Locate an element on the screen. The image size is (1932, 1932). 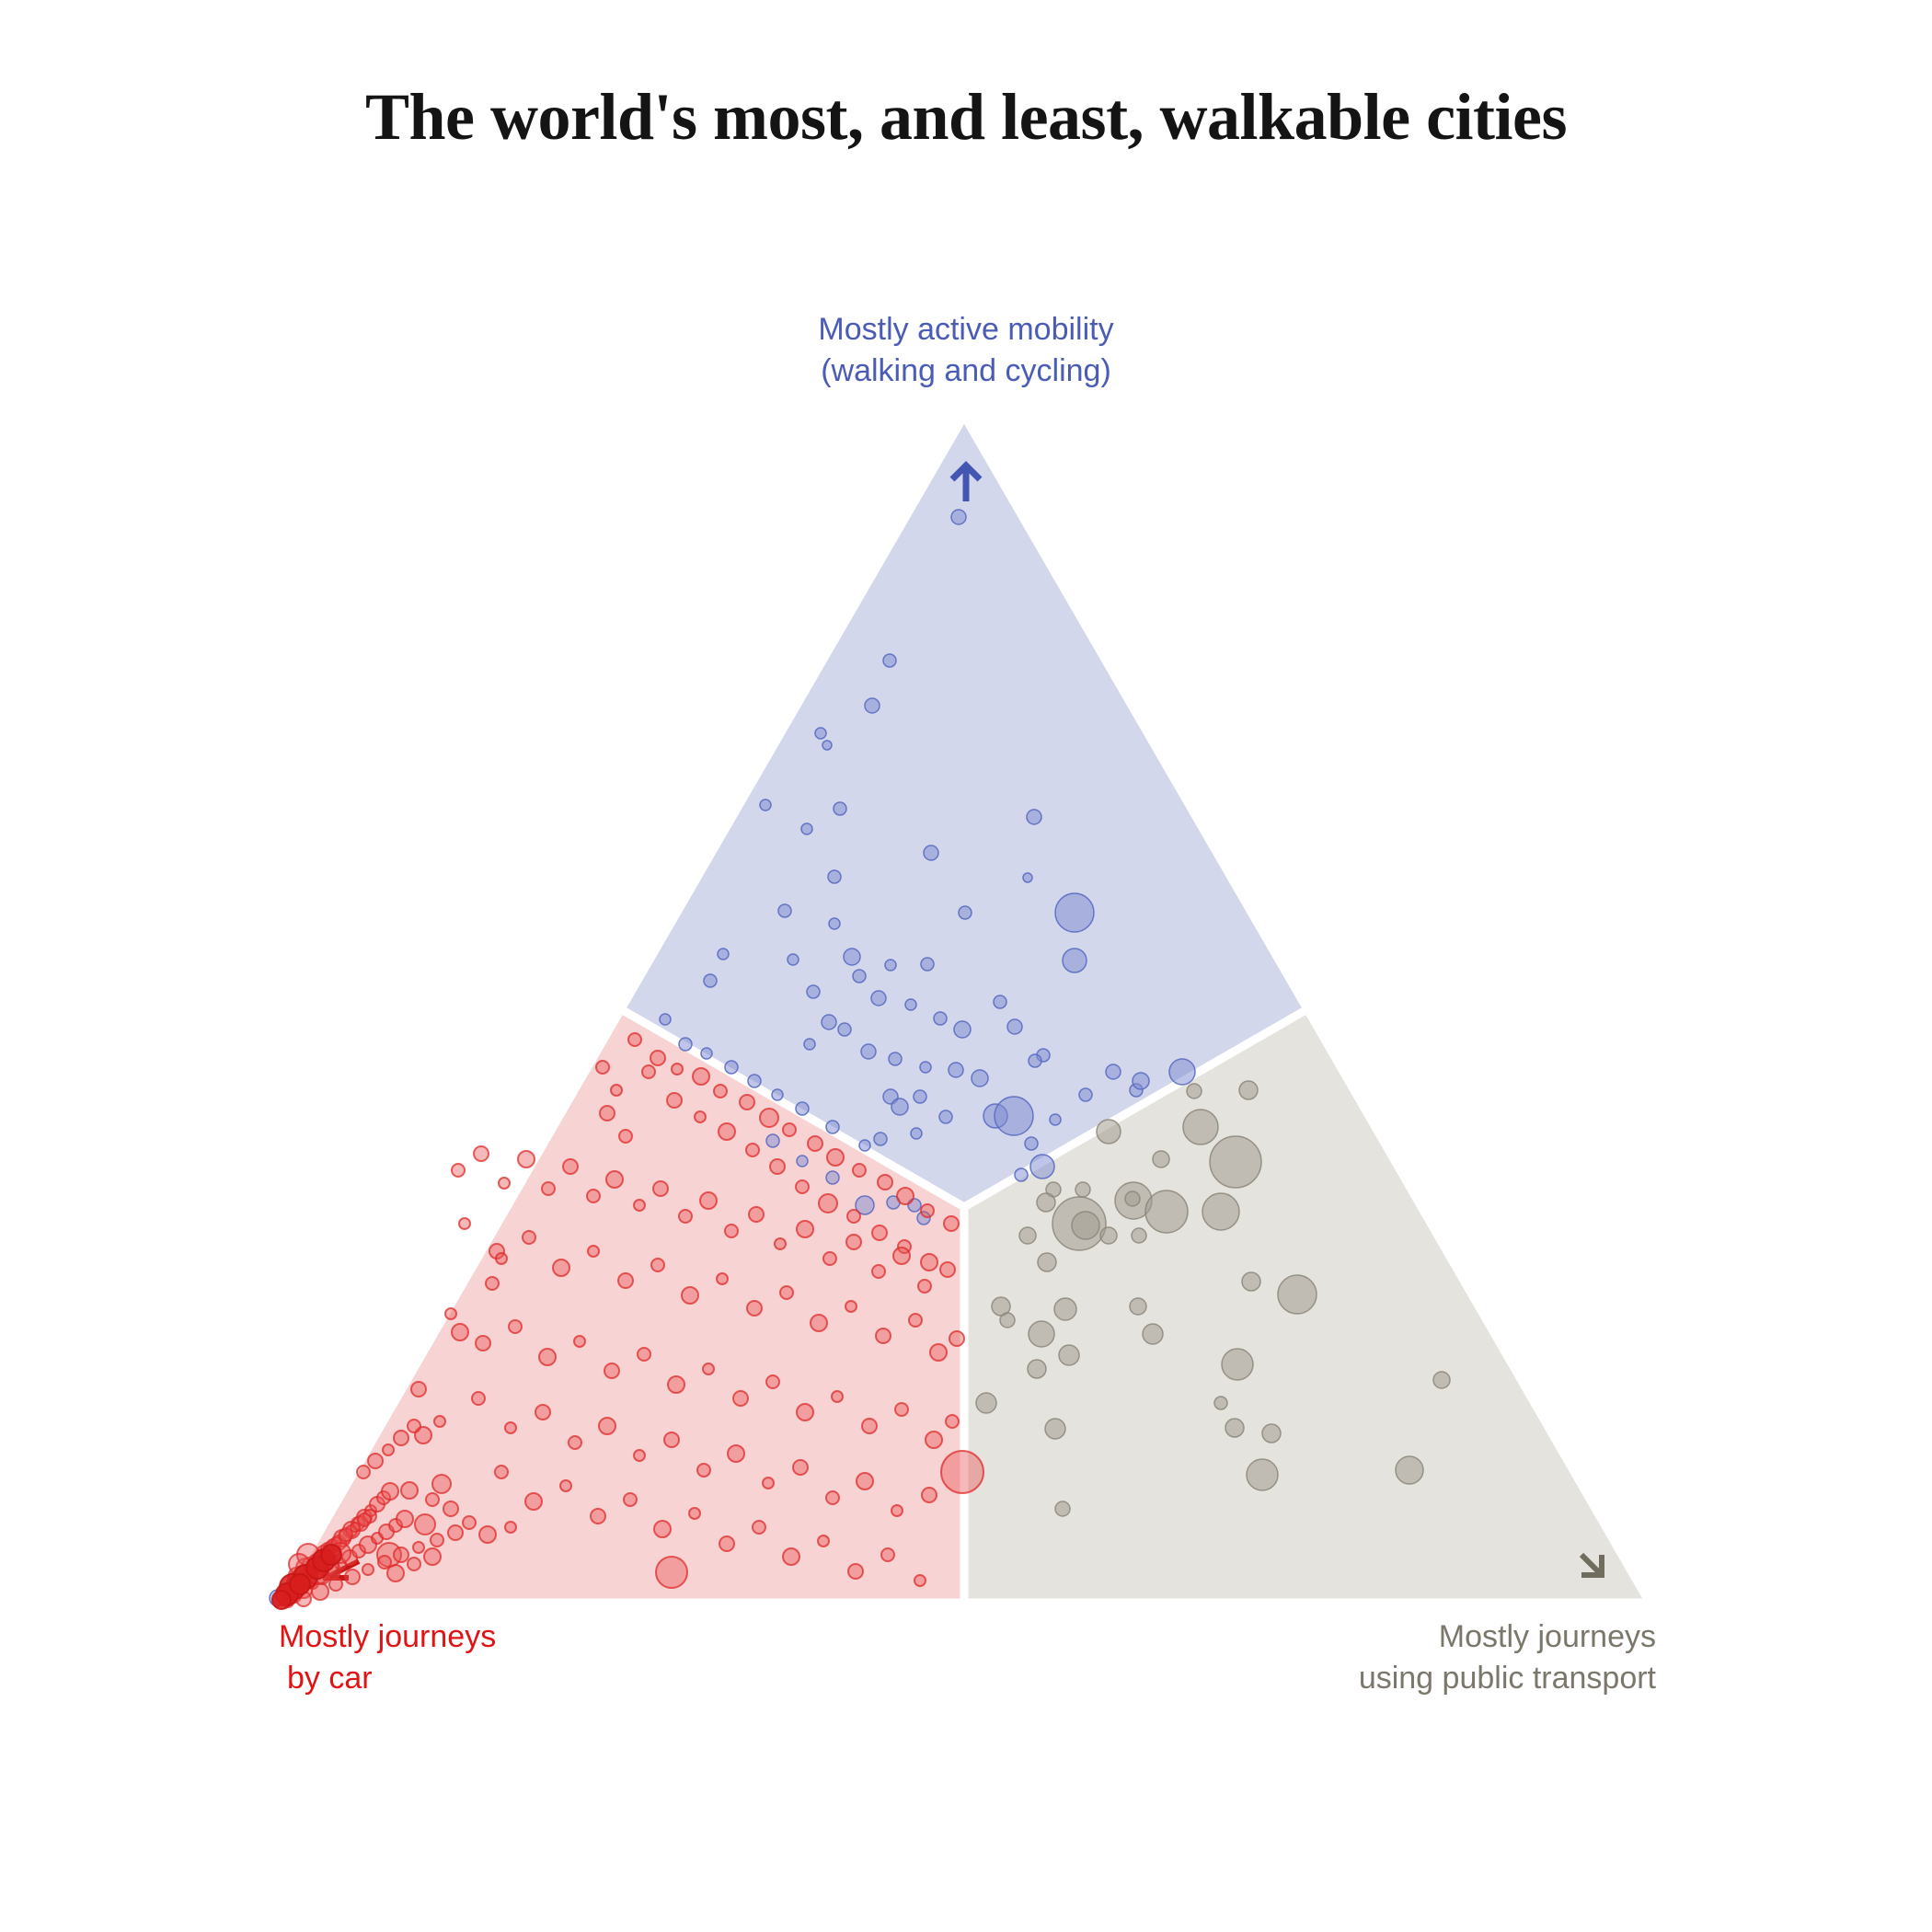
arrow-up-active is located at coordinates (966, 481).